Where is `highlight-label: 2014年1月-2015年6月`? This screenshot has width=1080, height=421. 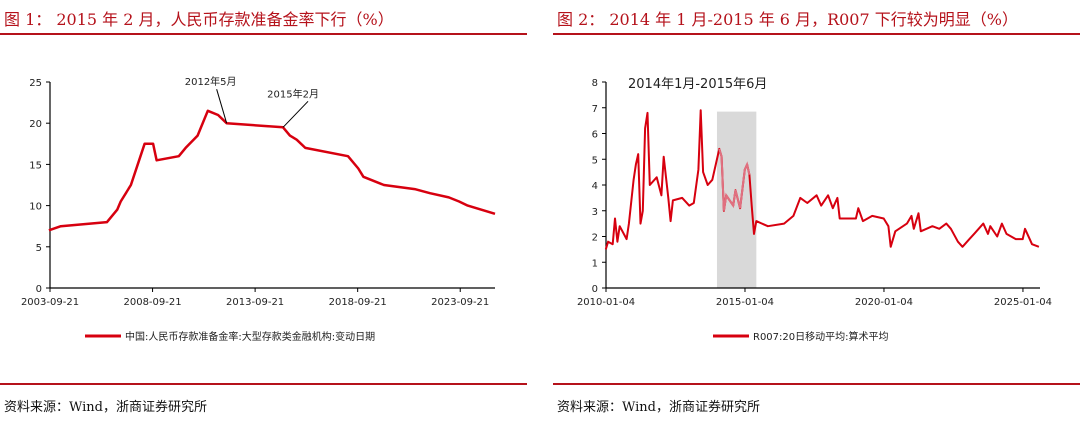
highlight-label: 2014年1月-2015年6月 is located at coordinates (697, 84).